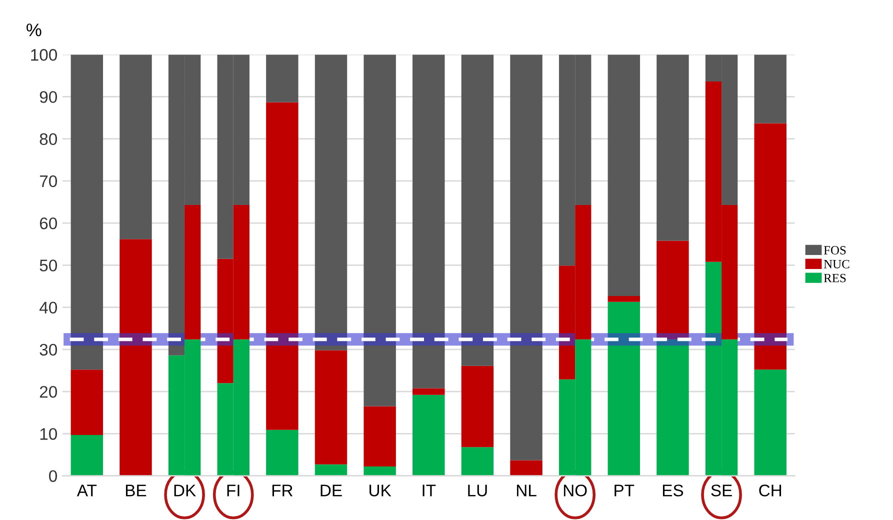 The image size is (893, 520). I want to click on legend-label: FOS, so click(835, 250).